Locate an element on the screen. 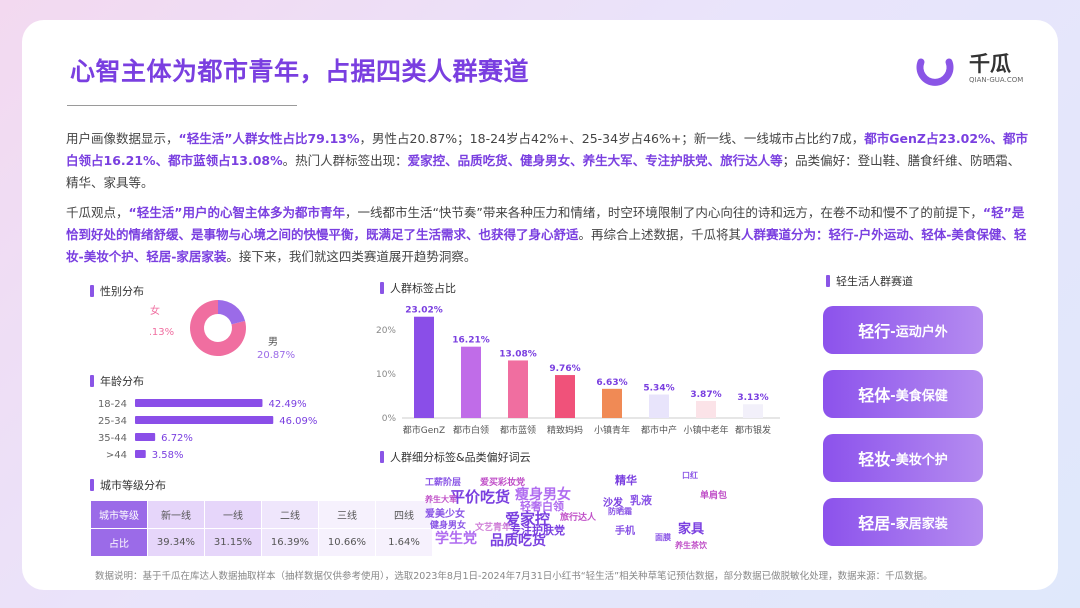  table-row: 占比 39.34% 31.15% 16.39% 10.66% 1.64% is located at coordinates (261, 542).